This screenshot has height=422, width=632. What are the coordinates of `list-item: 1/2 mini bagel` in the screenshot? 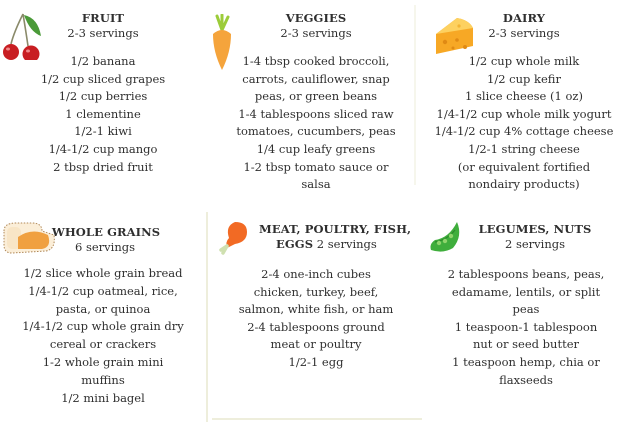 It's located at (103, 397).